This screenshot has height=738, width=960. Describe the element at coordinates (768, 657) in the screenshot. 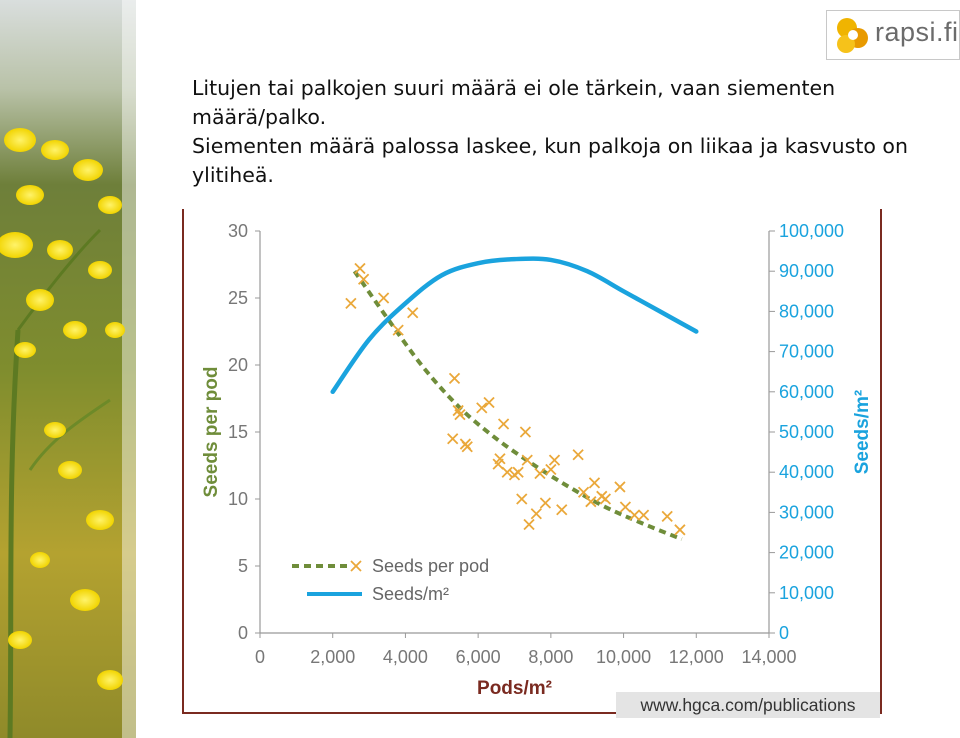

I see `x-tick-label: 14,000` at that location.